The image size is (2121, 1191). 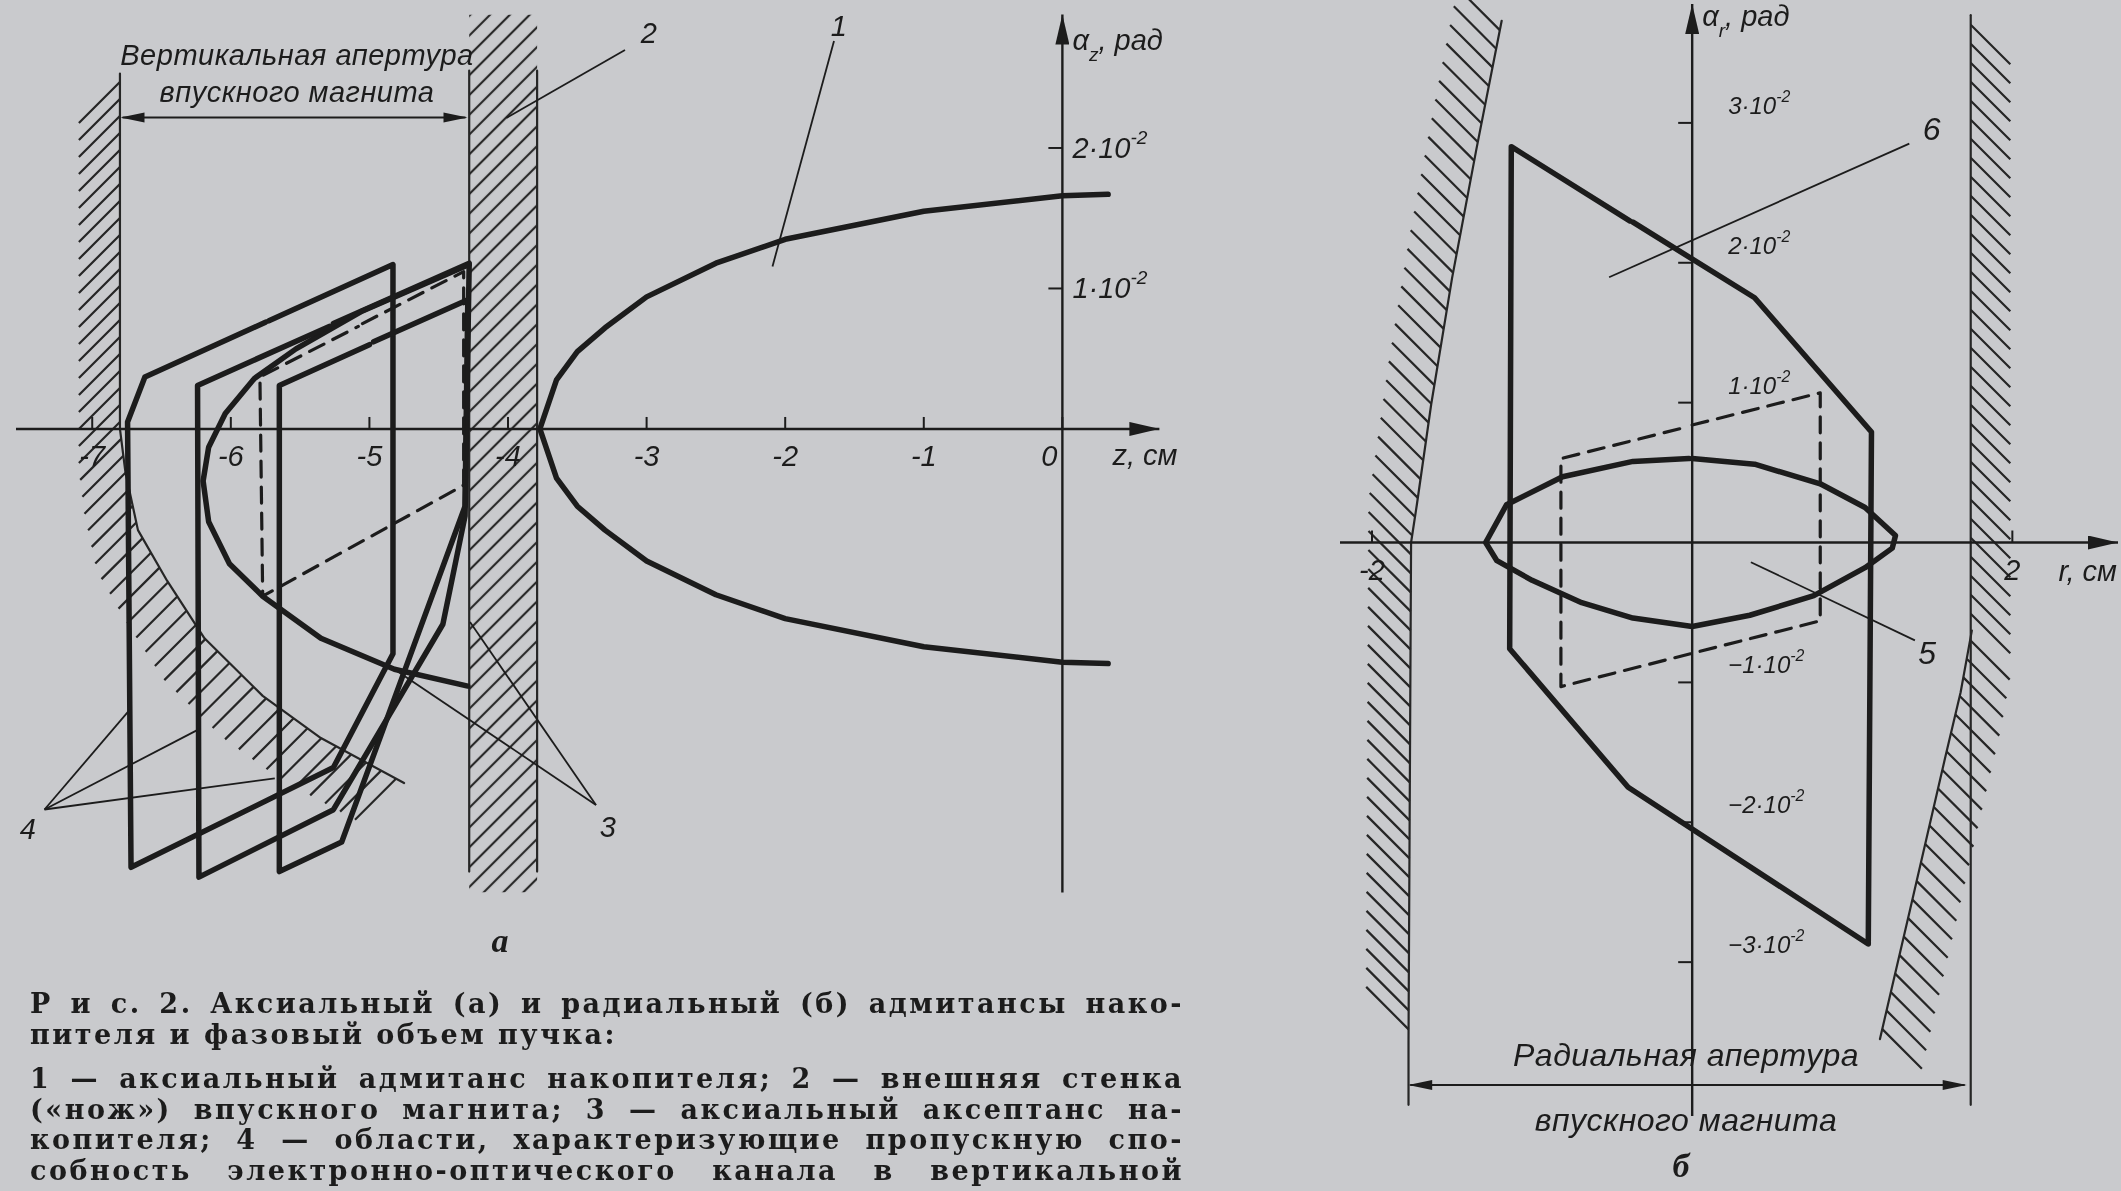 I want to click on annotation: 1, so click(x=839, y=26).